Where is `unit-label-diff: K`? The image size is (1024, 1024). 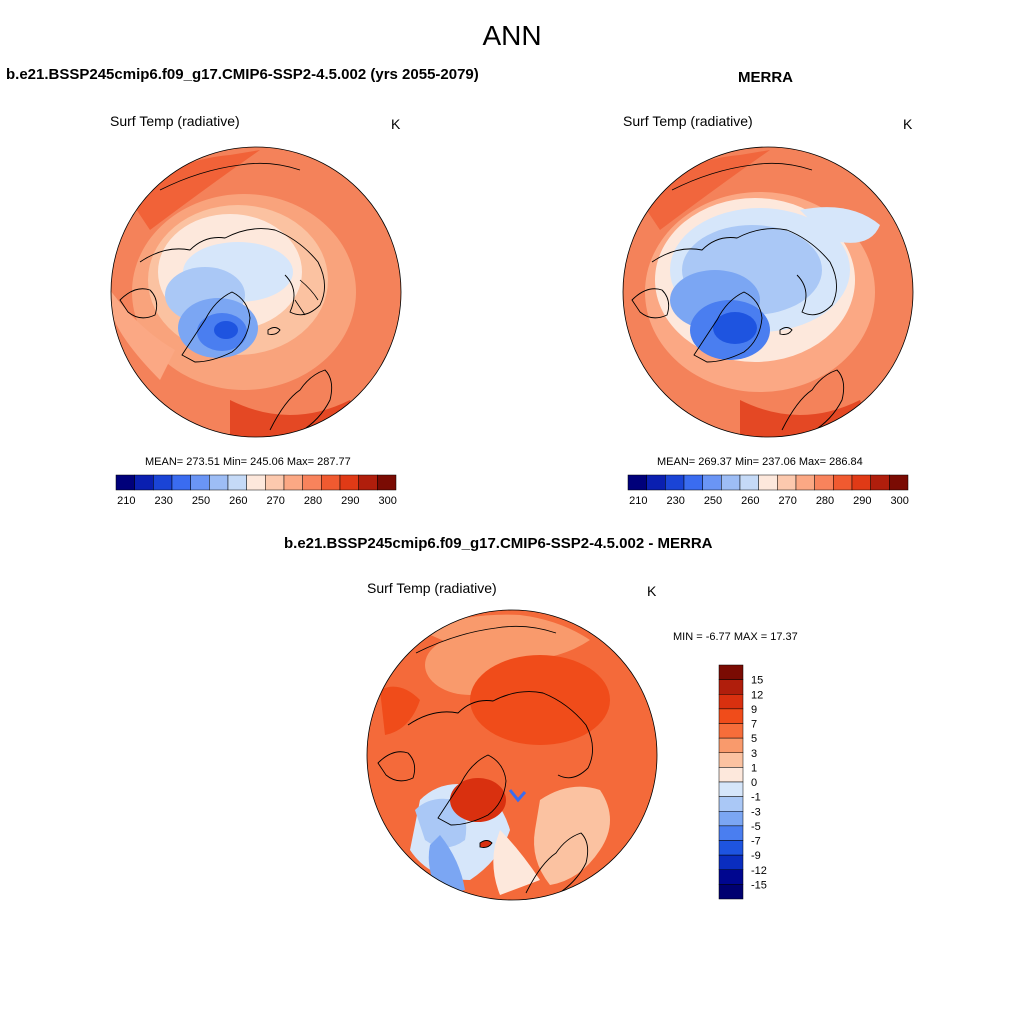 unit-label-diff: K is located at coordinates (652, 591).